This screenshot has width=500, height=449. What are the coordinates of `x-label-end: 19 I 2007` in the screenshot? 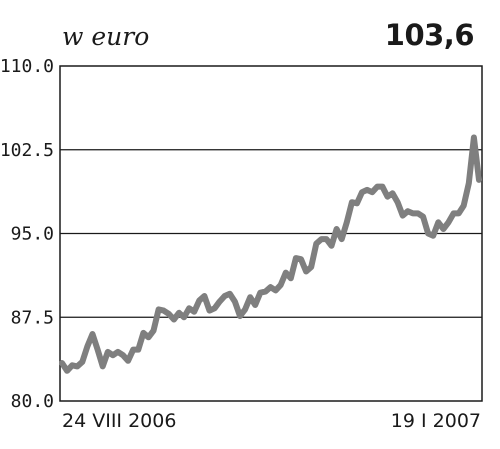 It's located at (436, 421).